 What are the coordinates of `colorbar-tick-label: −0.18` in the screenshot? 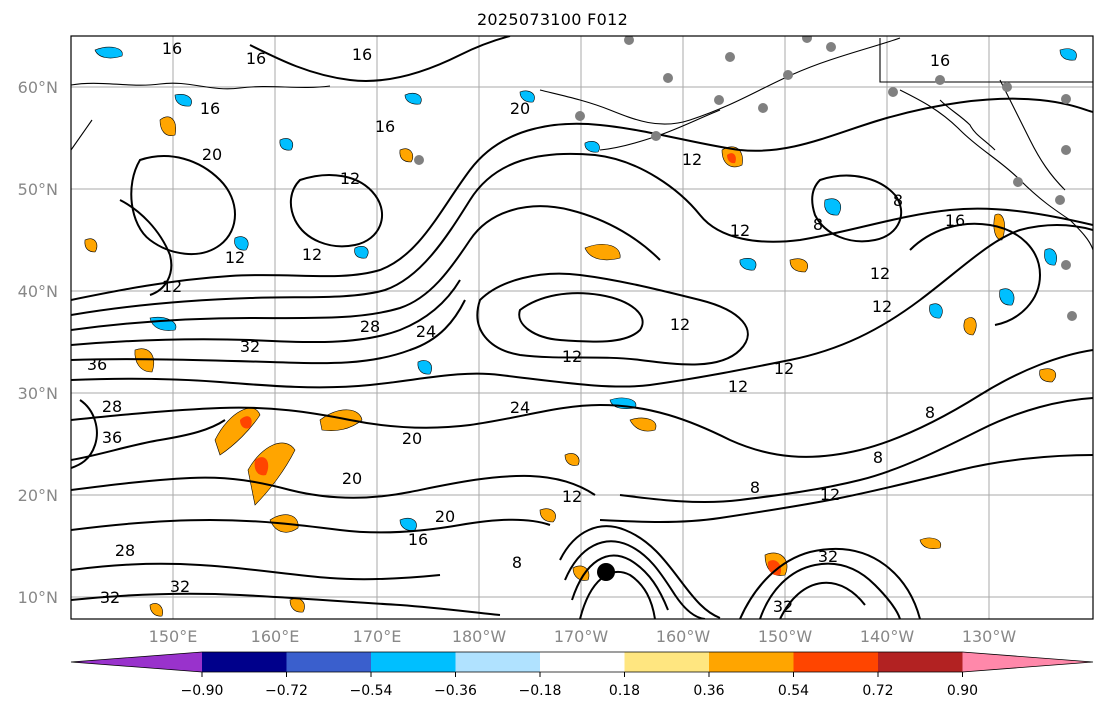 It's located at (540, 691).